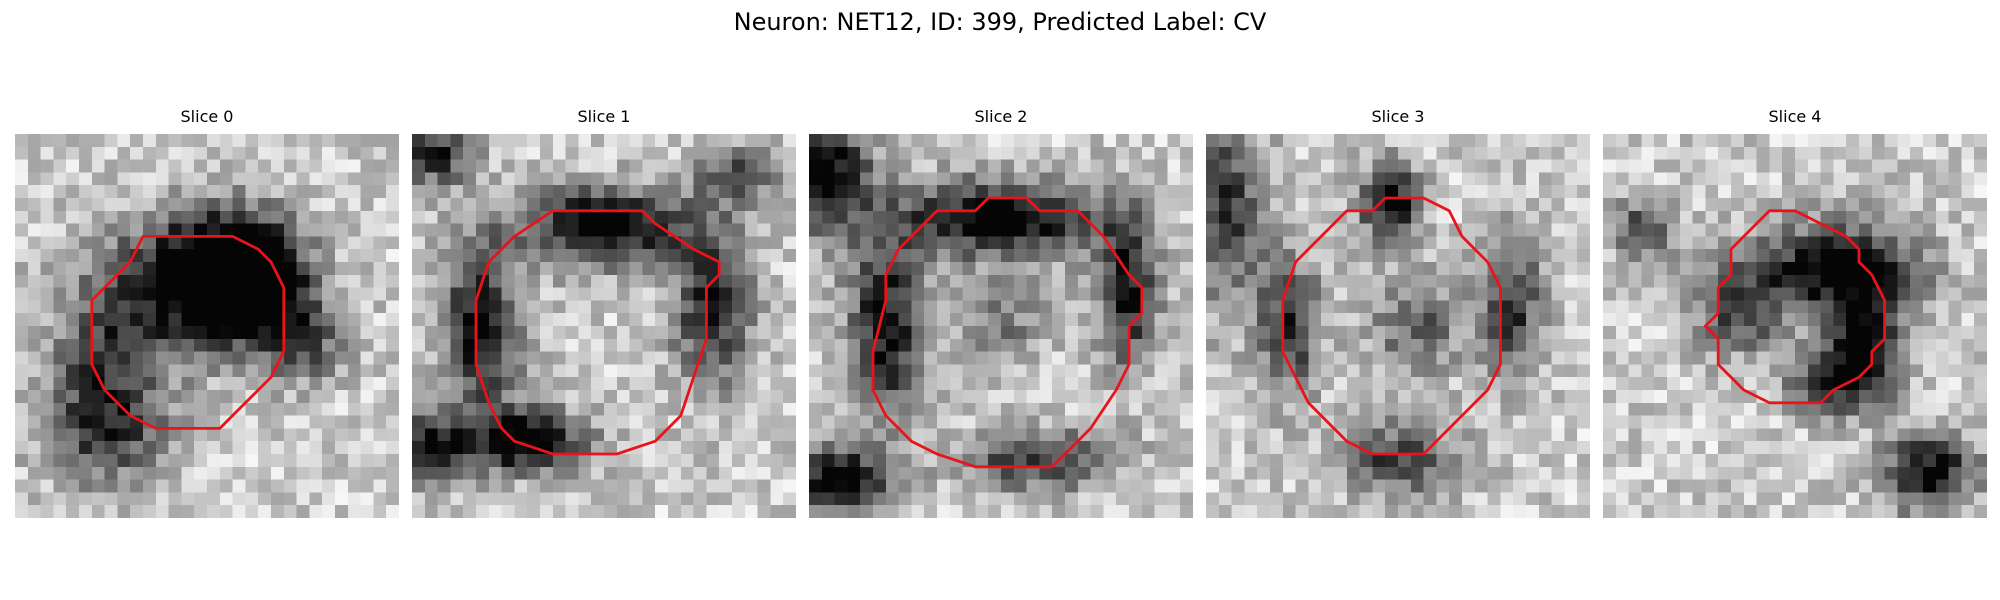 The image size is (2000, 600). What do you see at coordinates (1001, 116) in the screenshot?
I see `slice-2-title: Slice 2` at bounding box center [1001, 116].